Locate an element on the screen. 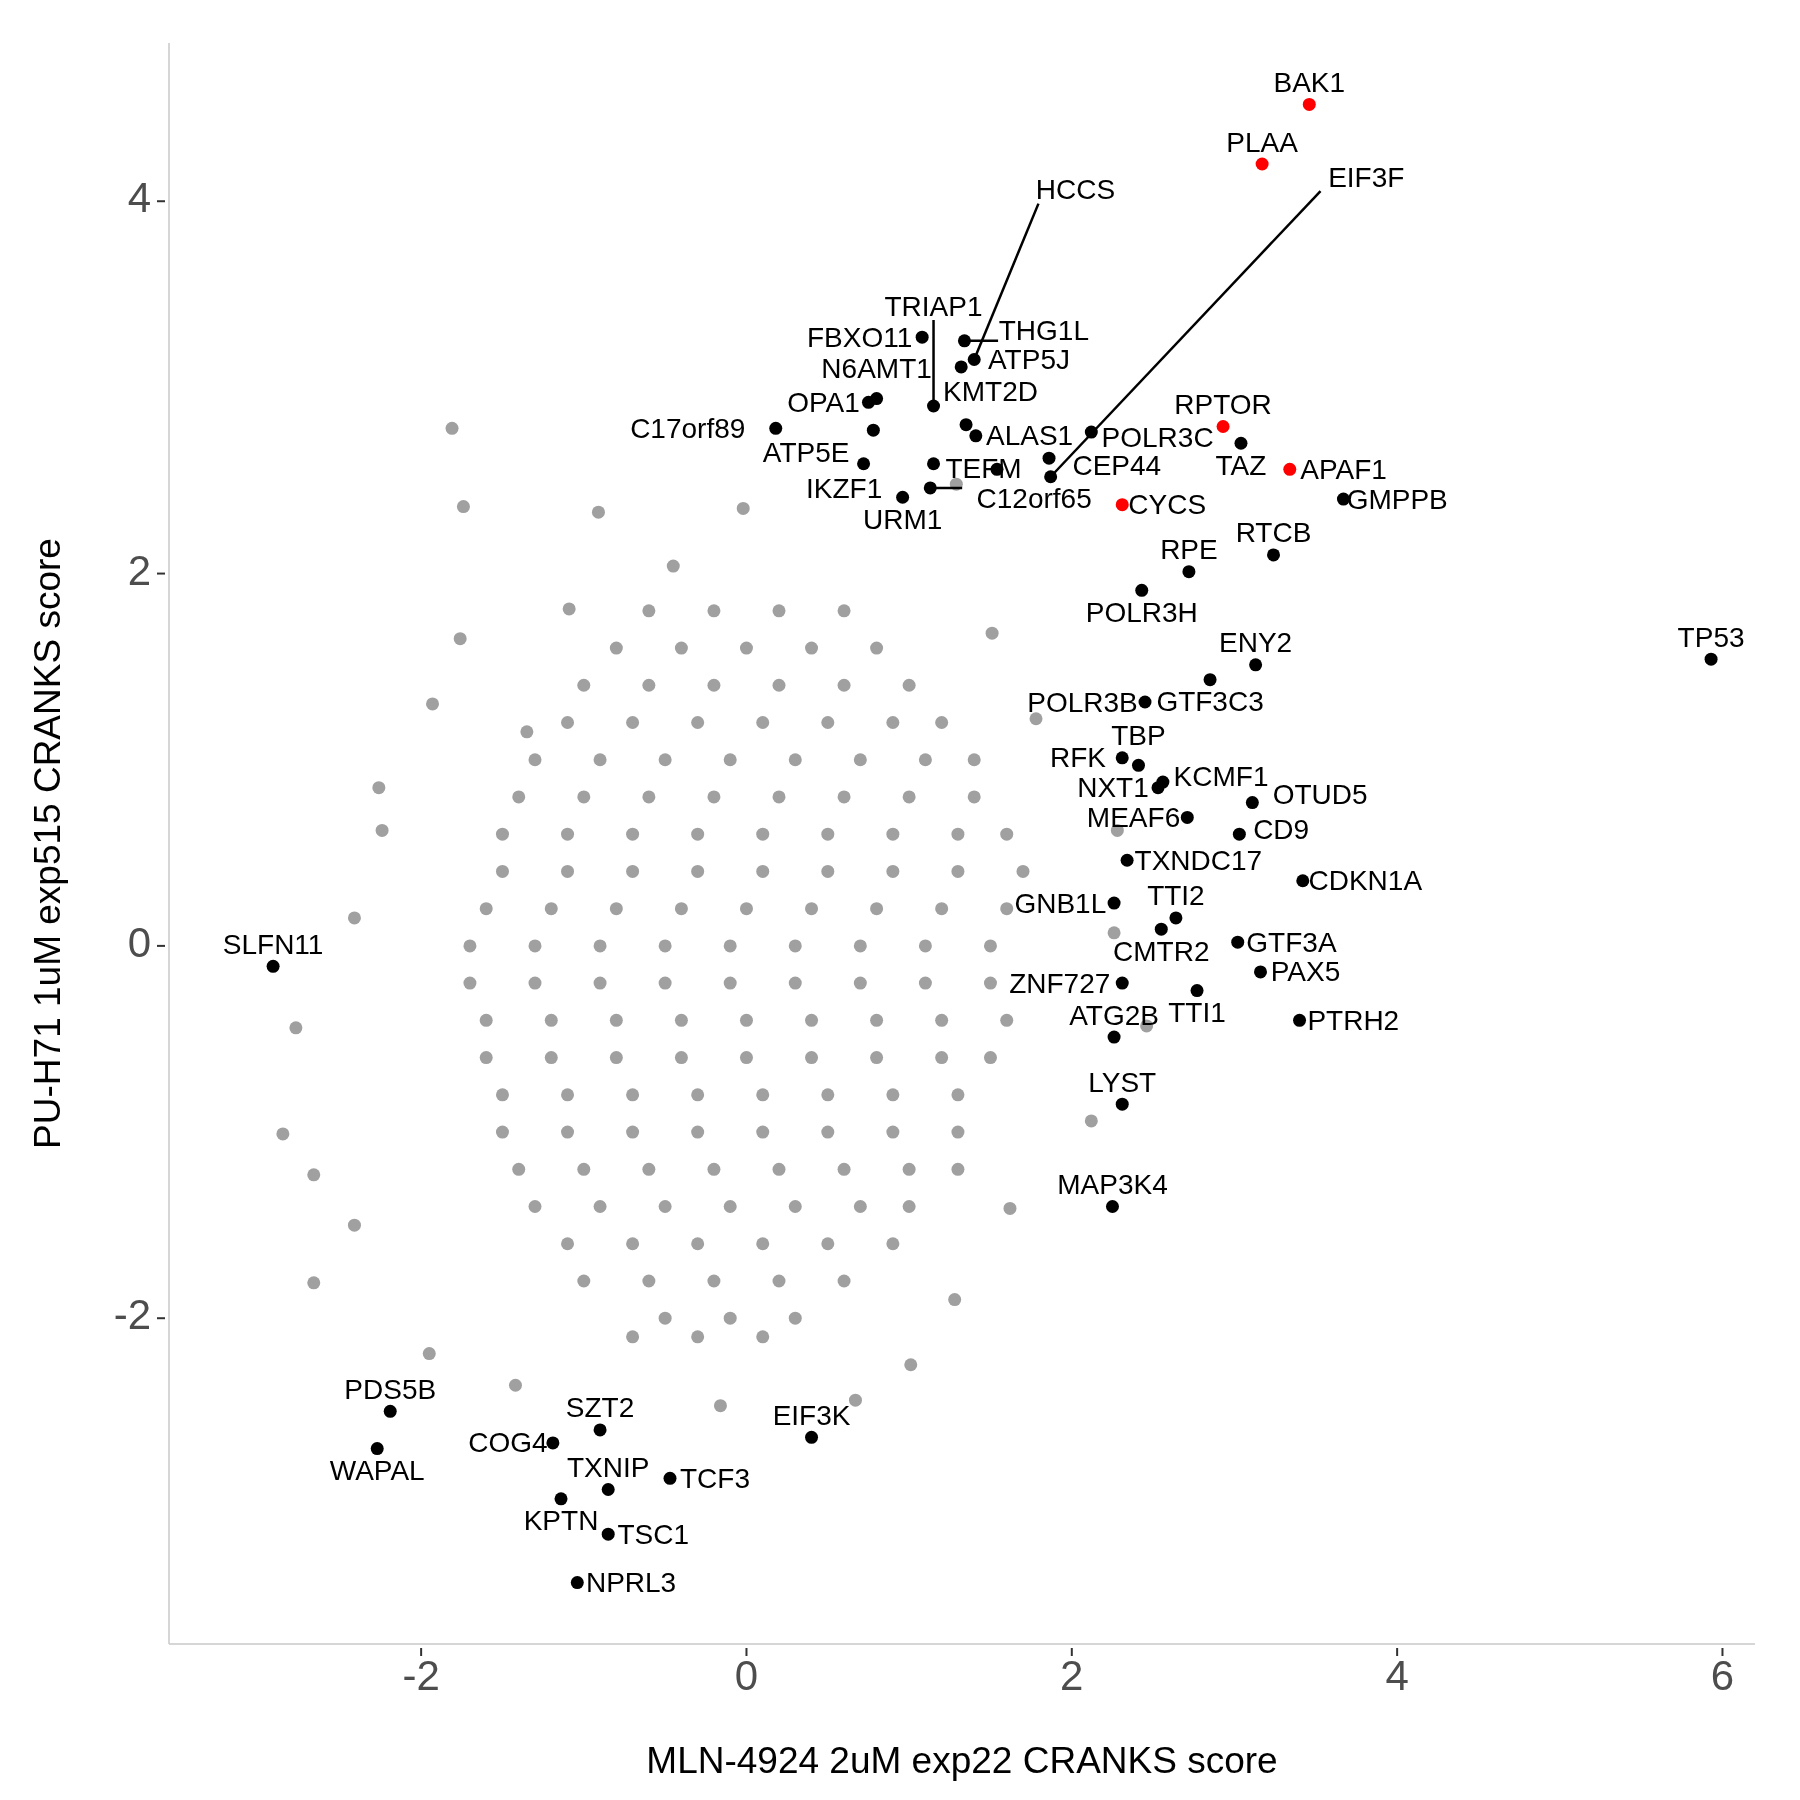 This screenshot has height=1800, width=1800. annotation: KMT2D is located at coordinates (990, 392).